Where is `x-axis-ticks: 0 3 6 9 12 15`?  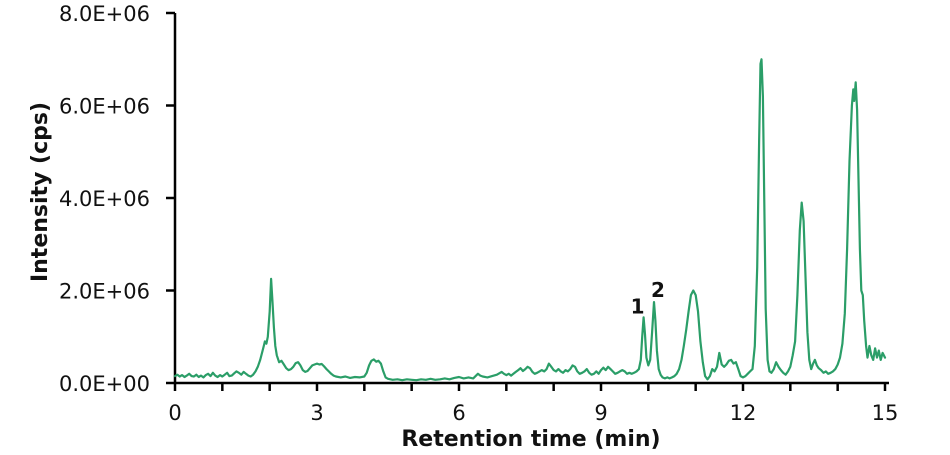 x-axis-ticks: 0 3 6 9 12 15 is located at coordinates (533, 404).